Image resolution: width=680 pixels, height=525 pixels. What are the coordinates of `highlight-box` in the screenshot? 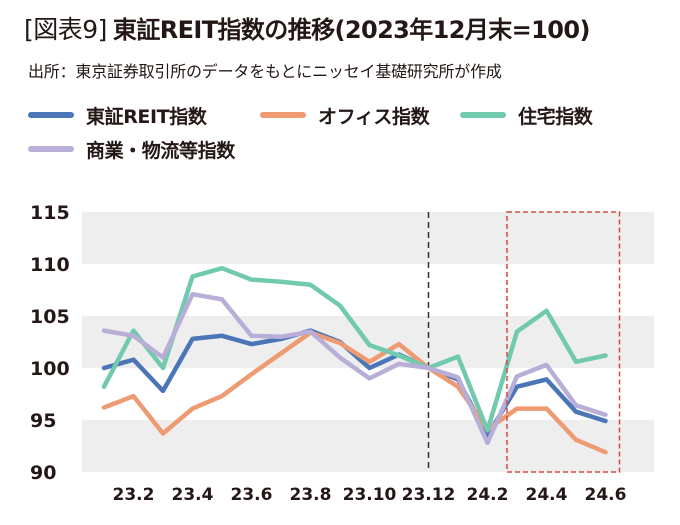 It's located at (563, 342).